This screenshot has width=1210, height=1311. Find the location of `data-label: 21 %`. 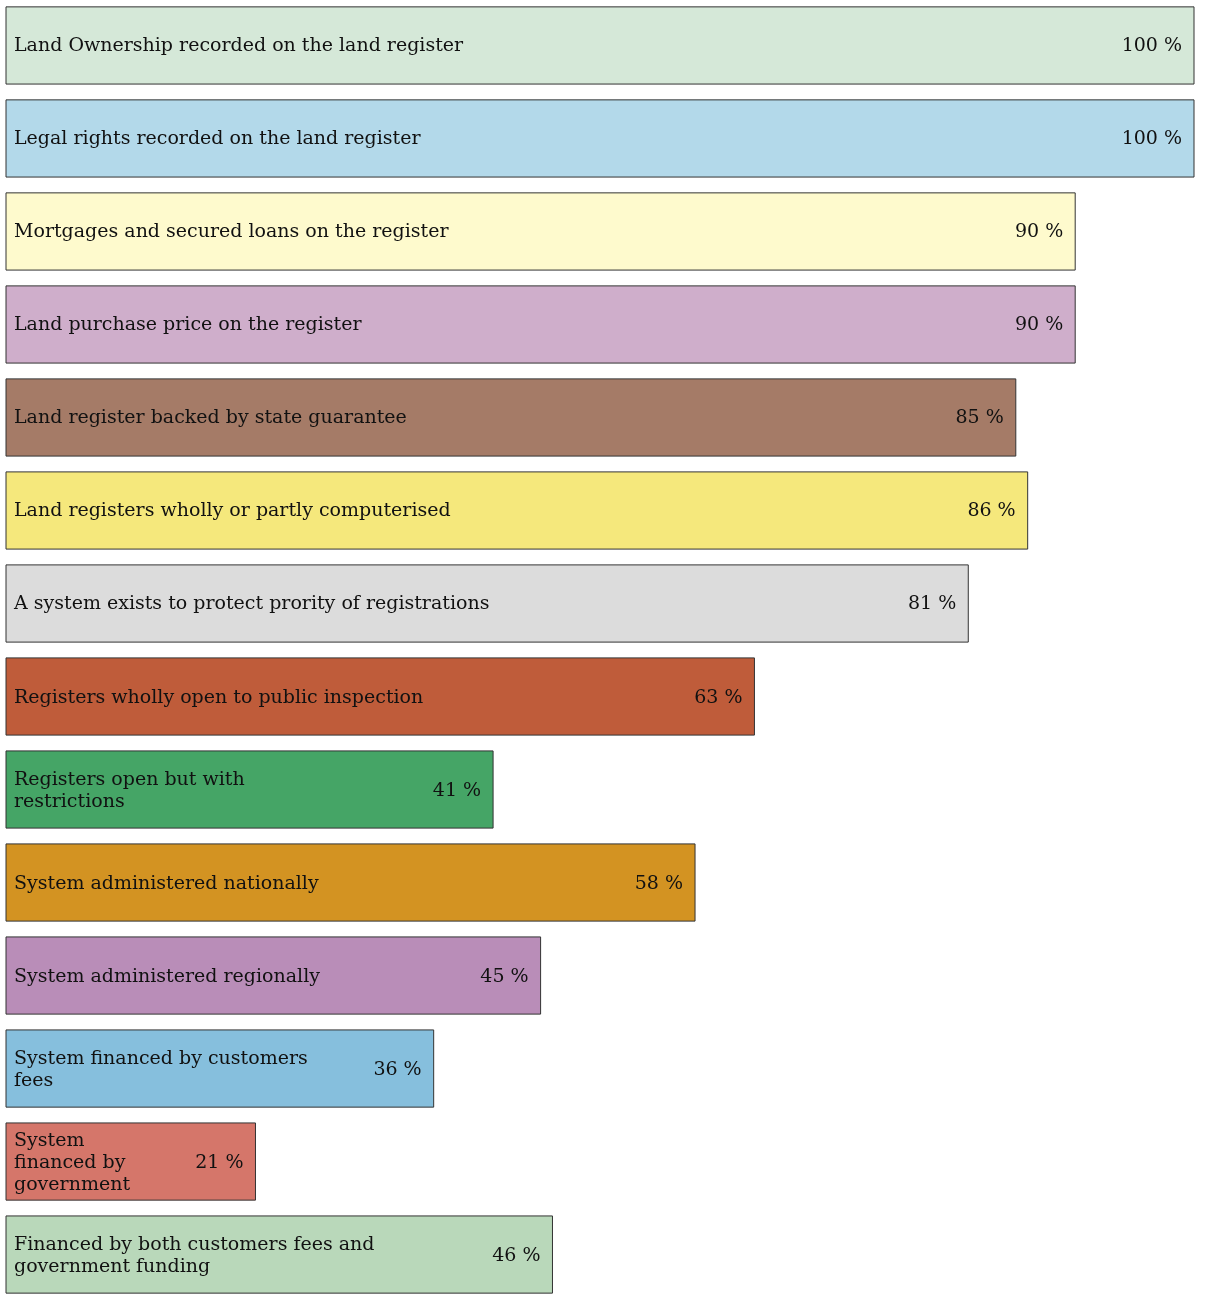

data-label: 21 % is located at coordinates (219, 1160).